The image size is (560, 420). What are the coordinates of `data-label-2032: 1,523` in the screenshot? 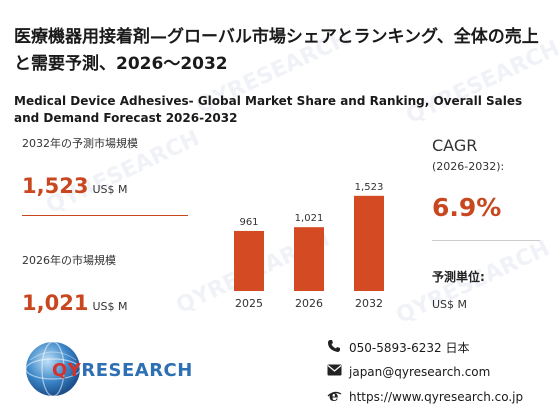 It's located at (369, 187).